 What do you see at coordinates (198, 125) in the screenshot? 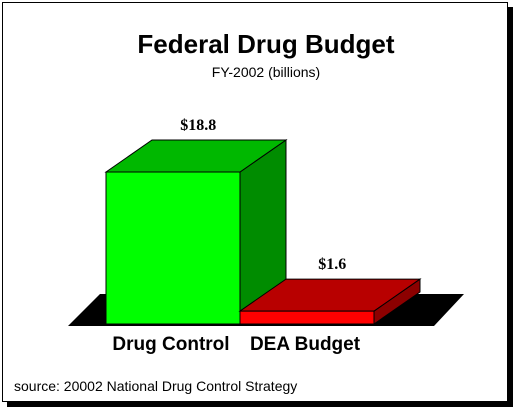
I see `value-label: $18.8` at bounding box center [198, 125].